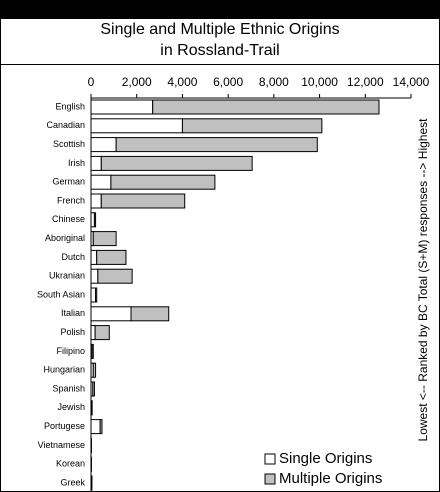  I want to click on y-tick-label: Spanish, so click(68, 388).